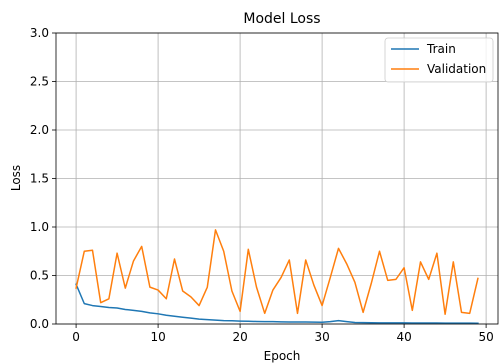 The height and width of the screenshot is (364, 504). Describe the element at coordinates (39, 324) in the screenshot. I see `y-tick-label: 0.0` at that location.